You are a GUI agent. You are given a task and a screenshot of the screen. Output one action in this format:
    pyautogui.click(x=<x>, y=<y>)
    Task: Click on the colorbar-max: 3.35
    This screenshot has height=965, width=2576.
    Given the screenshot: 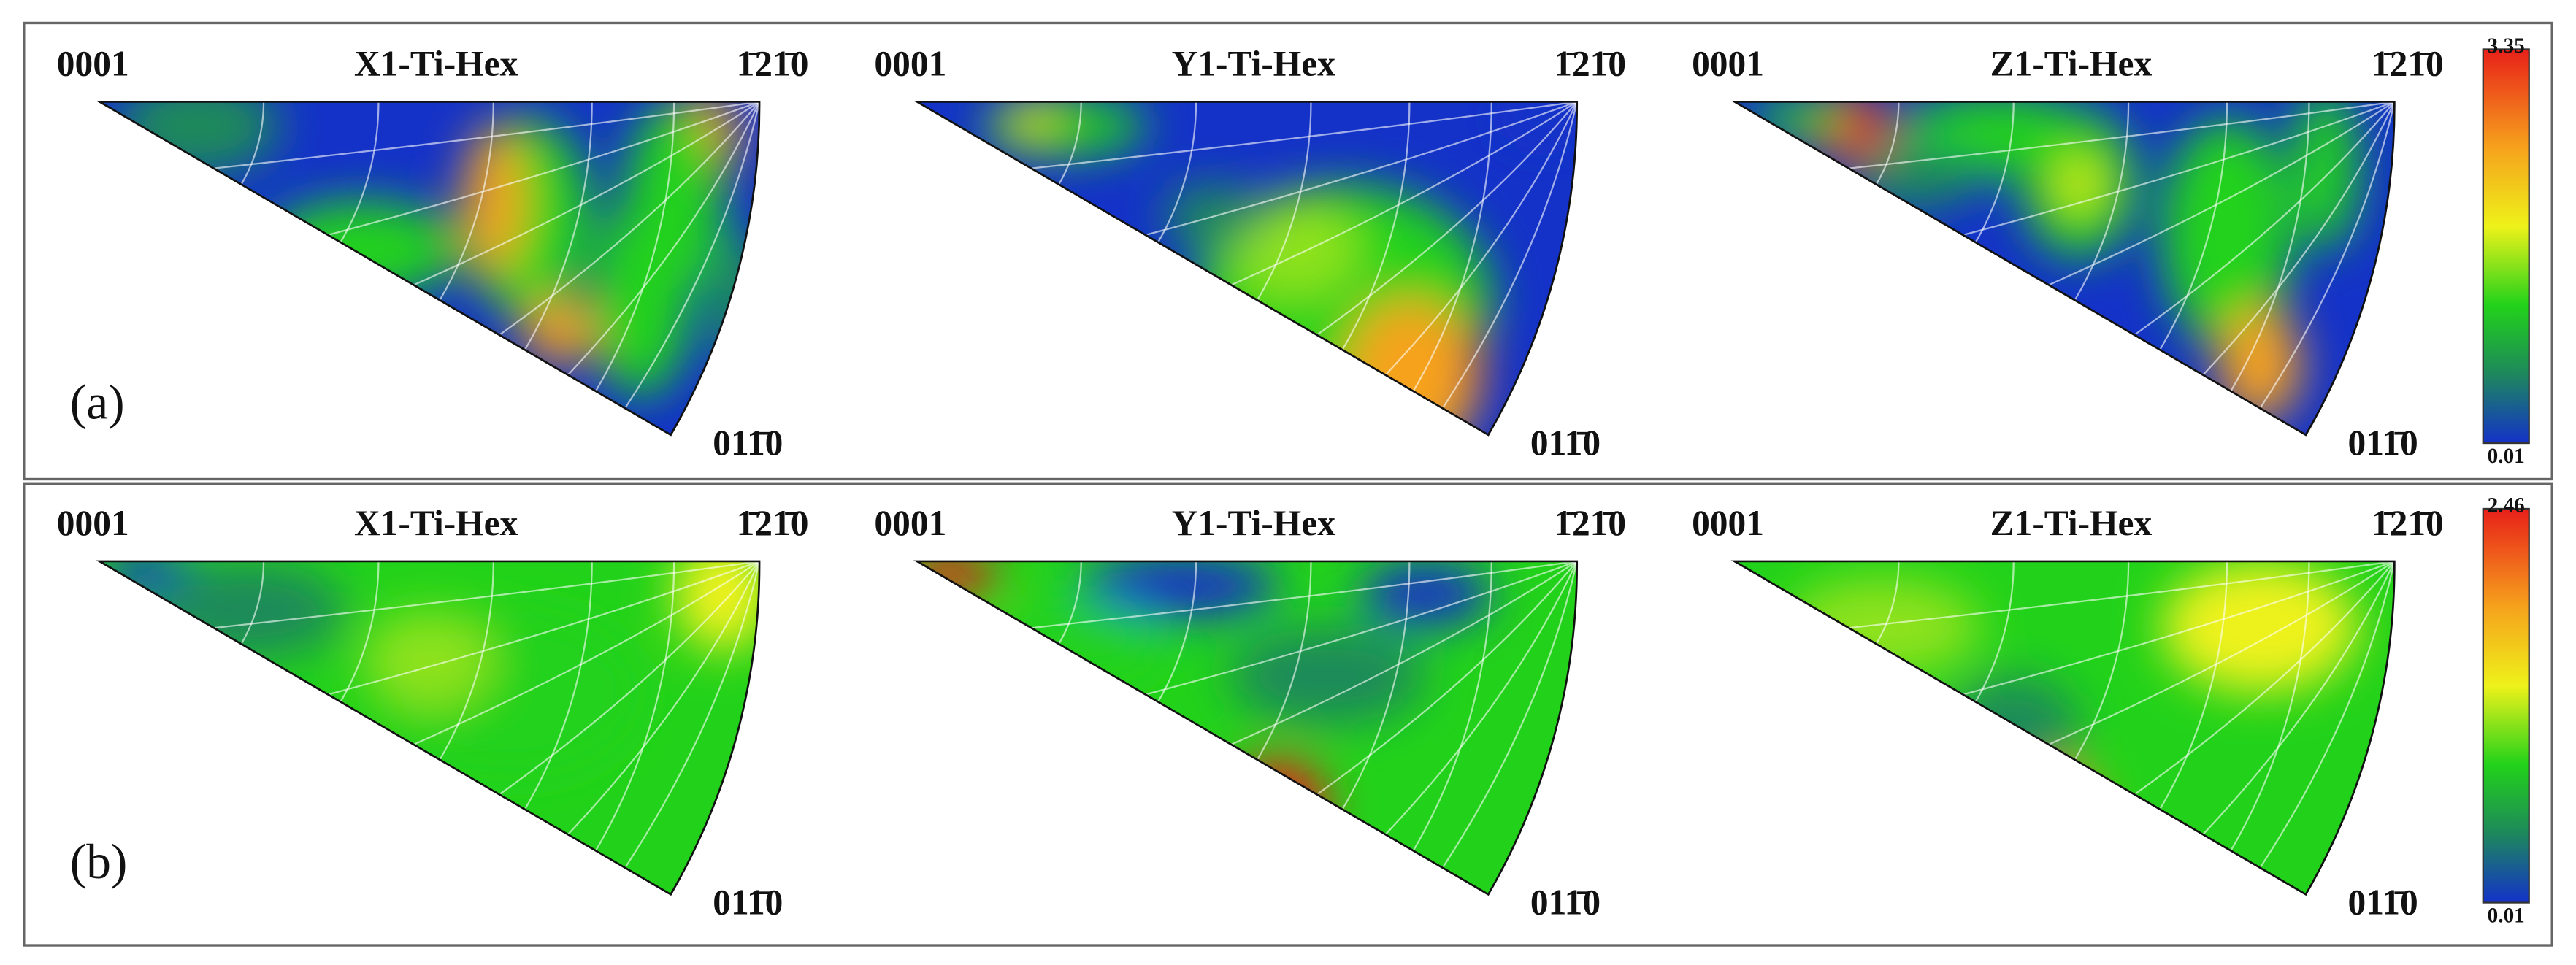 What is the action you would take?
    pyautogui.click(x=2506, y=46)
    